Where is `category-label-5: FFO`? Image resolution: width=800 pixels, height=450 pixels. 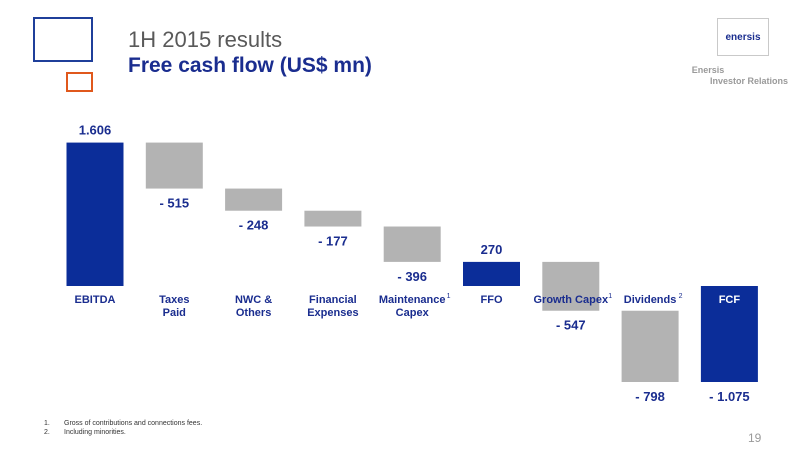
category-label-5: FFO is located at coordinates (492, 300).